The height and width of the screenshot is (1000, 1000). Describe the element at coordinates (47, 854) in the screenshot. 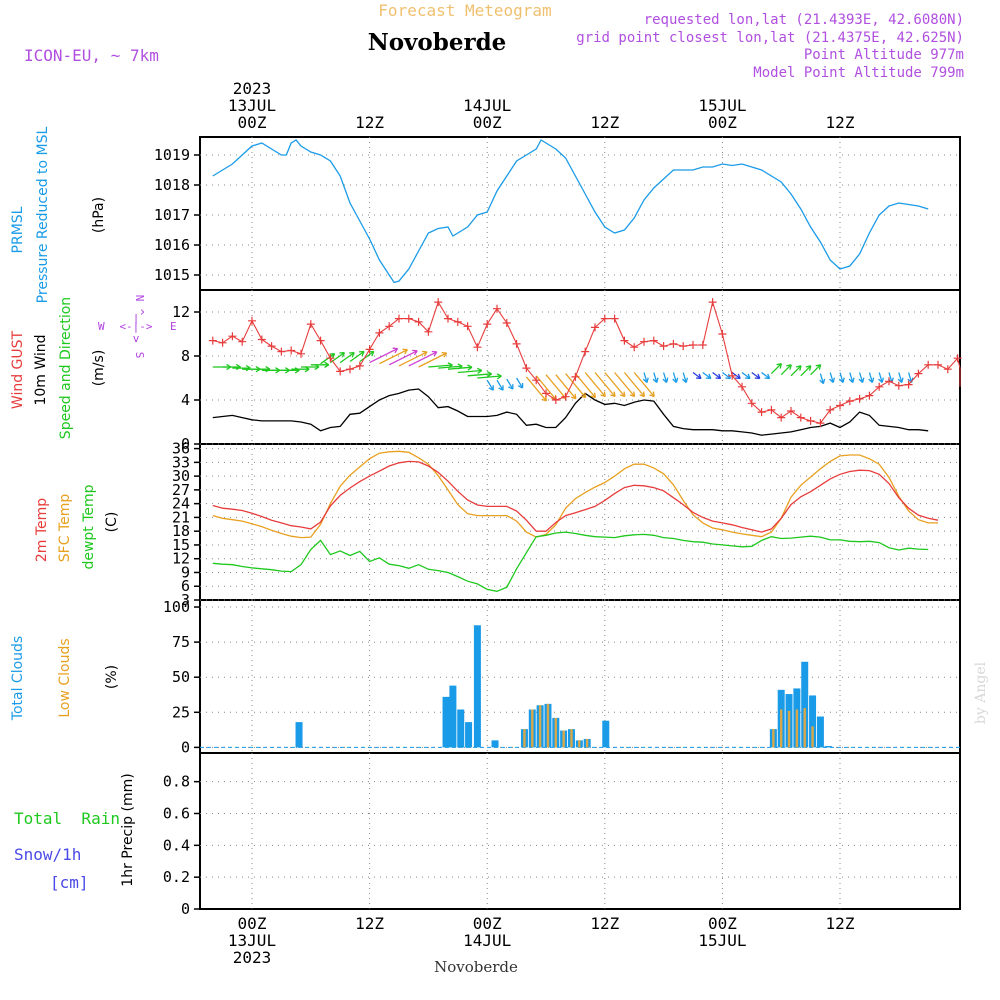

I see `precip-snow-label: Snow/1h` at that location.